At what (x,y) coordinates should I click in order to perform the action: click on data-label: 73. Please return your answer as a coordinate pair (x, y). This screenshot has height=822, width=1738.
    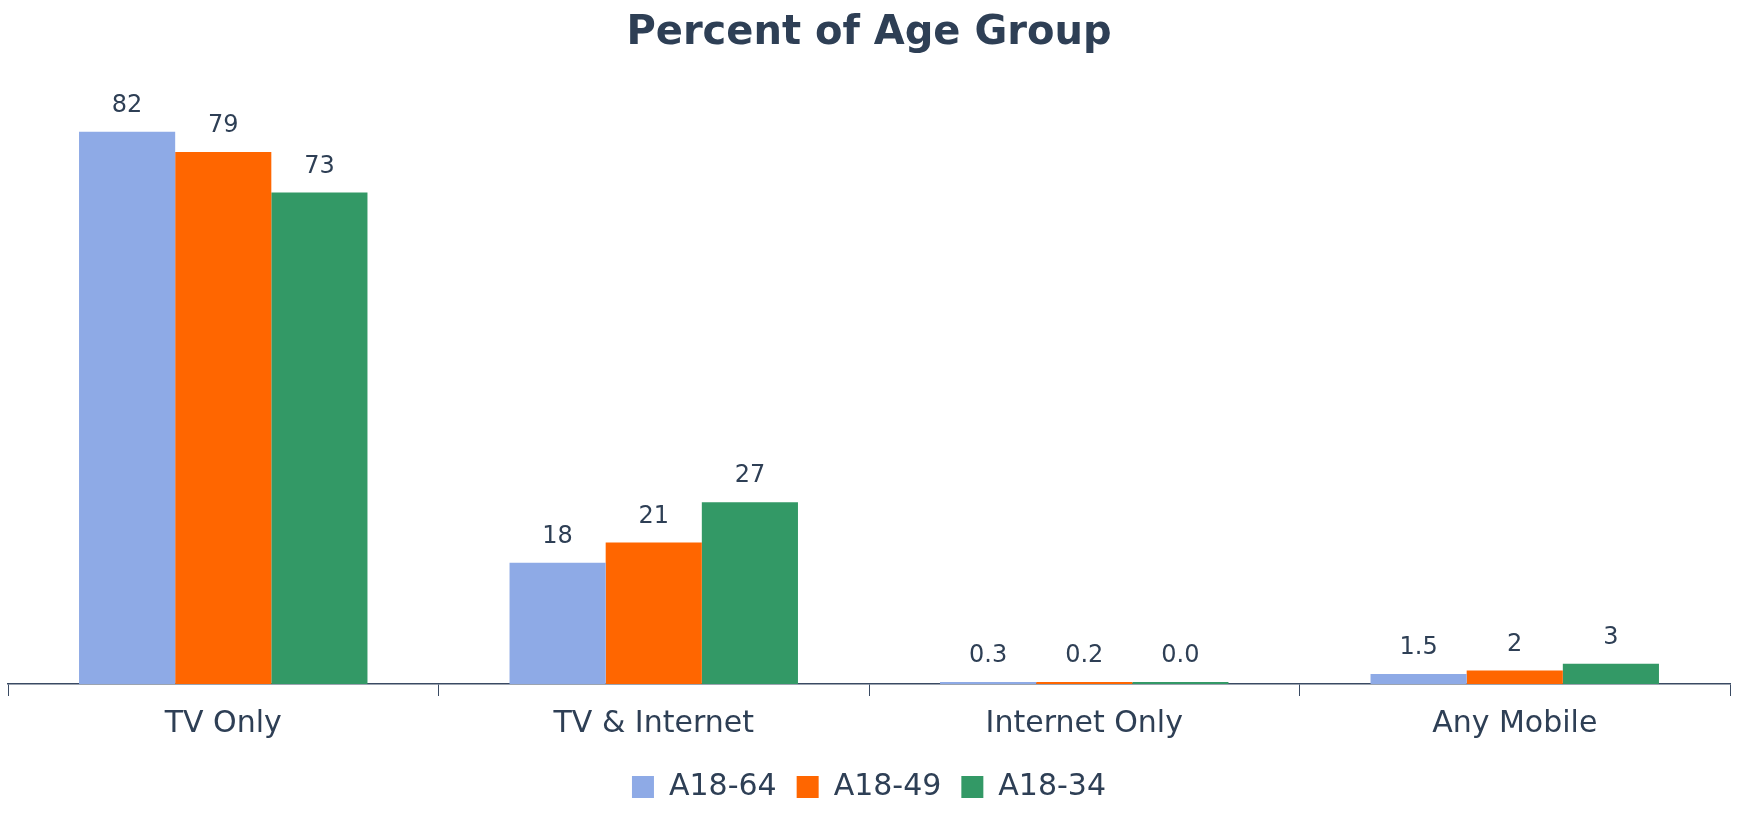
    Looking at the image, I should click on (319, 164).